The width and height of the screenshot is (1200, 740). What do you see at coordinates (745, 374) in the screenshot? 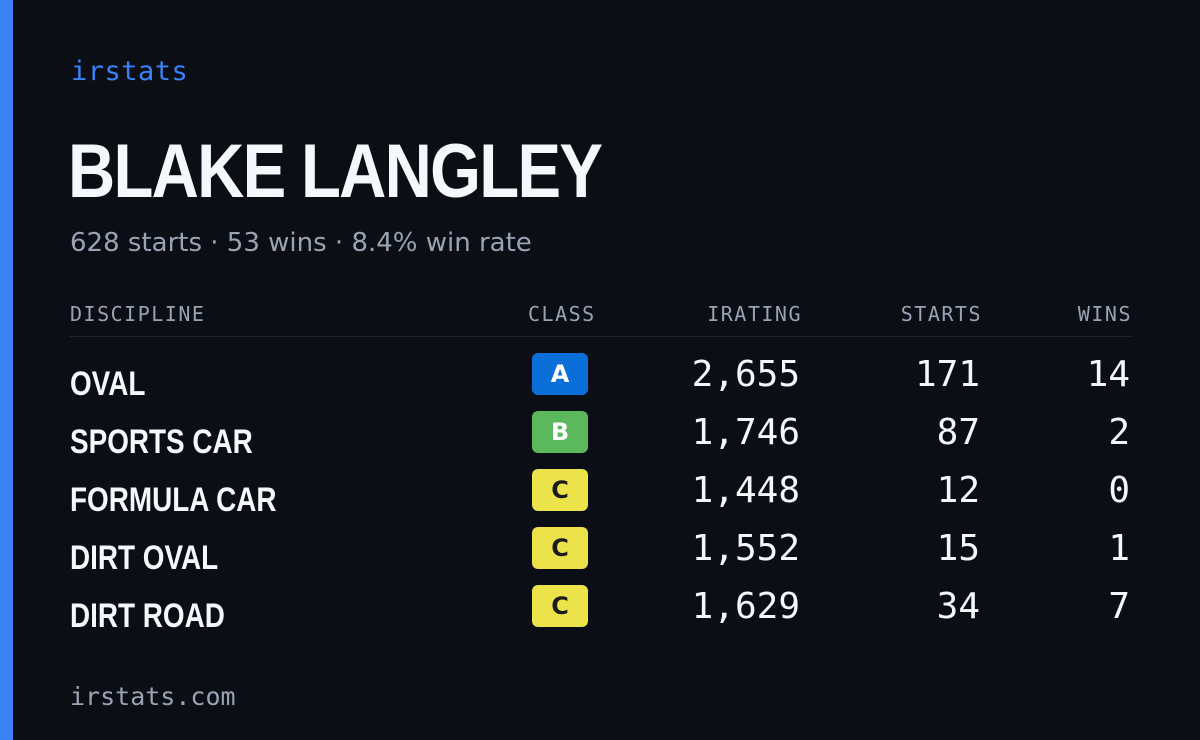
I see `irating-value: 2,655` at bounding box center [745, 374].